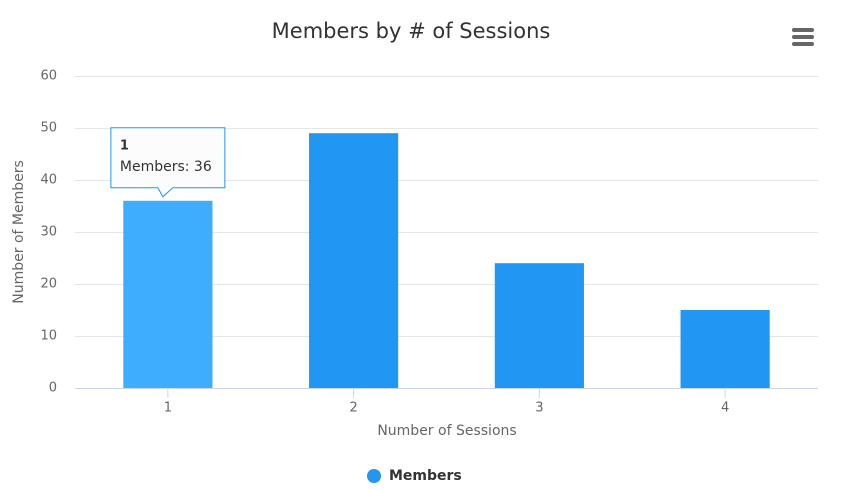  I want to click on menu-button, so click(803, 37).